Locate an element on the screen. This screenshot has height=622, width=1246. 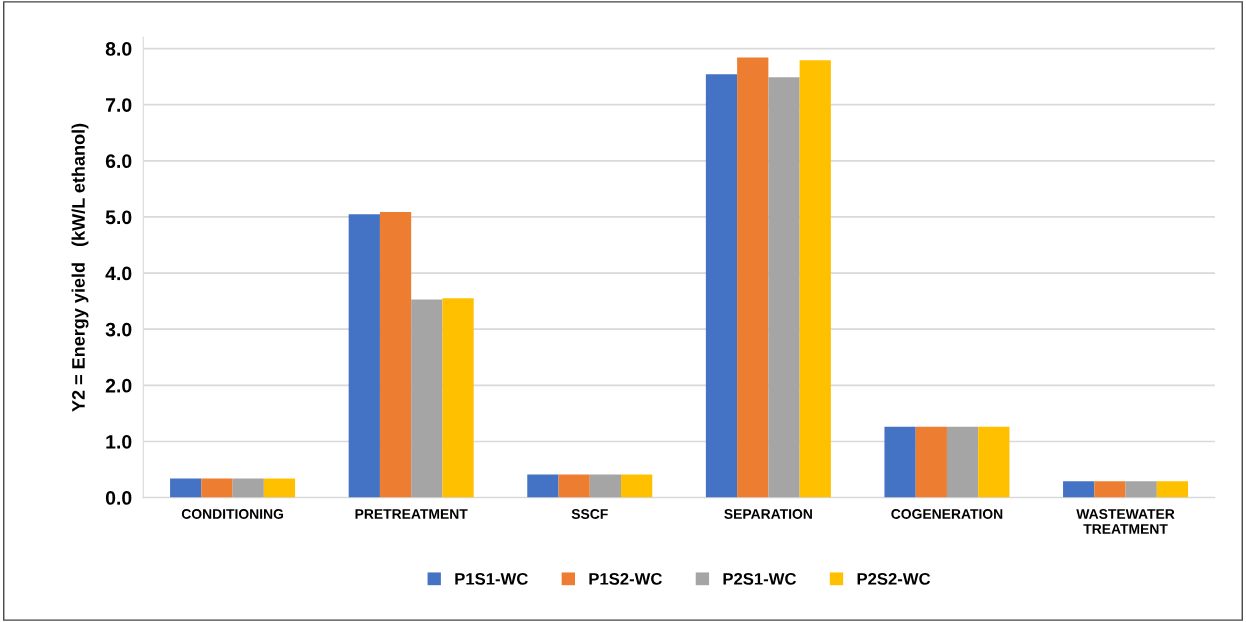
y-axis-title: Y2 = Energy yield (kW/L ethanol) is located at coordinates (80, 267).